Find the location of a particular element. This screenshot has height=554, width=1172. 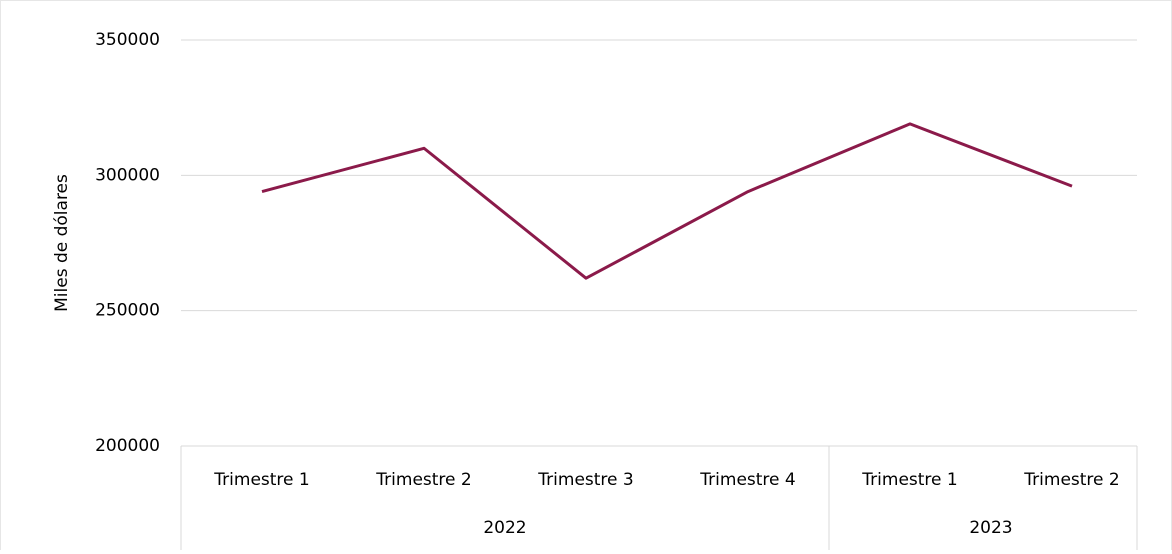

y-tick-label: 200000 is located at coordinates (127, 446).